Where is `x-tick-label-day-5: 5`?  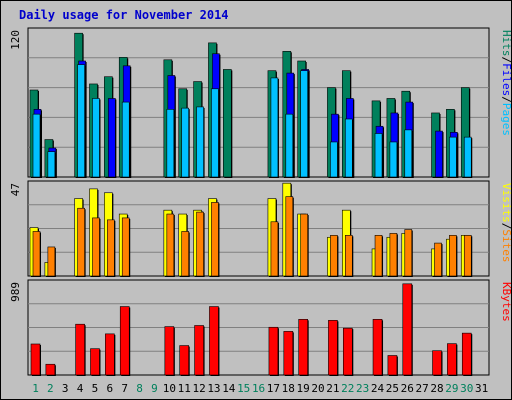
x-tick-label-day-5: 5 is located at coordinates (95, 388).